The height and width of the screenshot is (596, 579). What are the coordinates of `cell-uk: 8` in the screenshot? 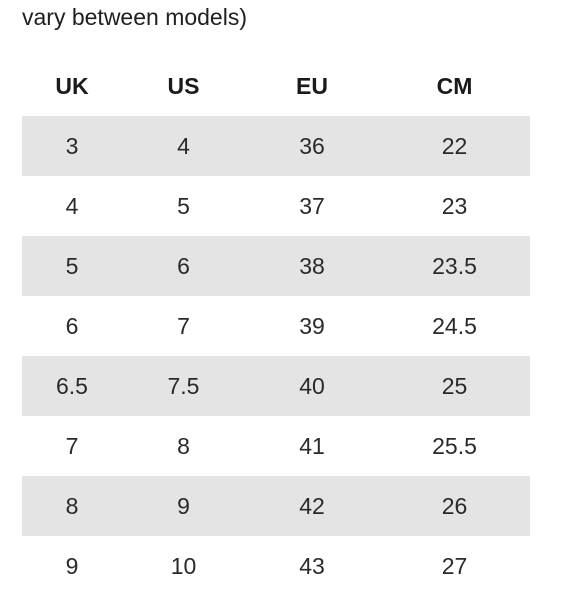 It's located at (72, 506).